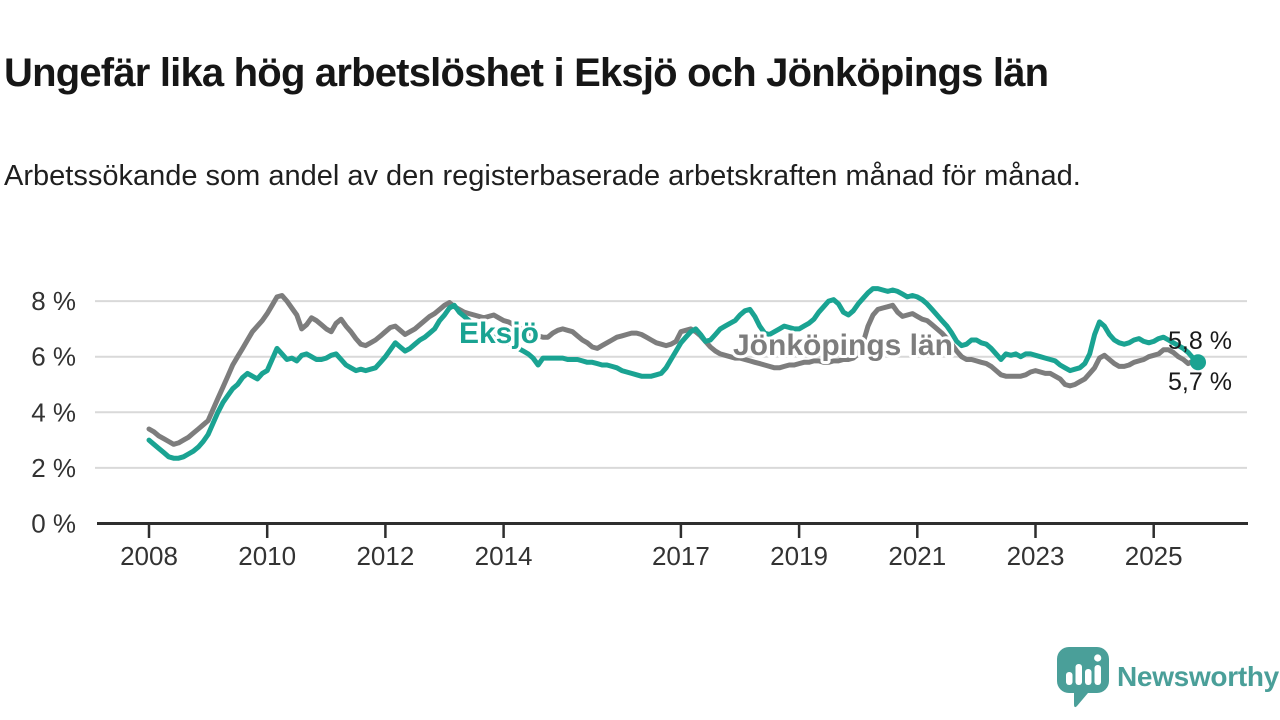 The height and width of the screenshot is (720, 1280). What do you see at coordinates (672, 530) in the screenshot?
I see `x-axis-group` at bounding box center [672, 530].